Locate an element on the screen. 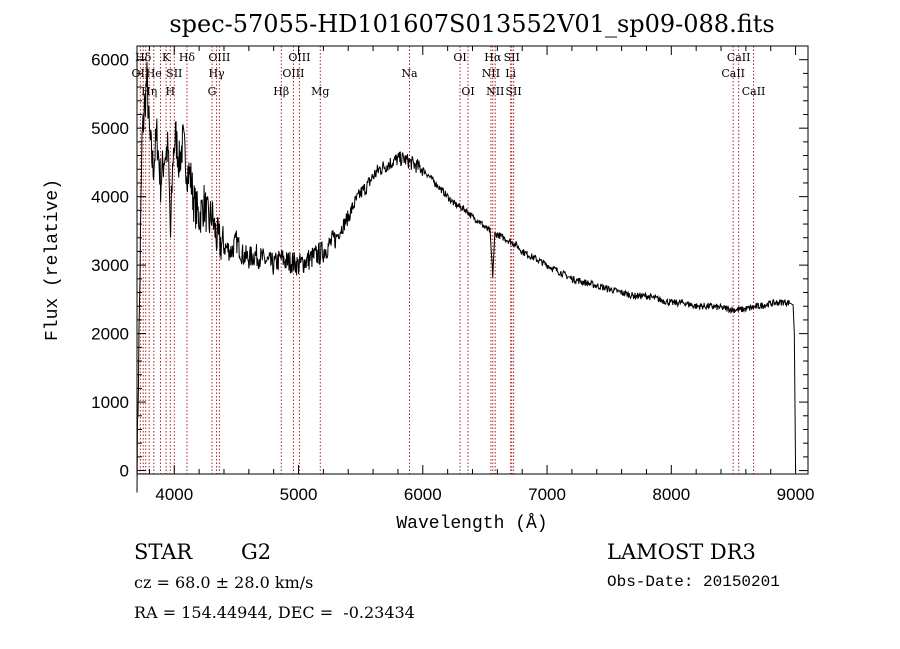  line-marker-label: K is located at coordinates (166, 57).